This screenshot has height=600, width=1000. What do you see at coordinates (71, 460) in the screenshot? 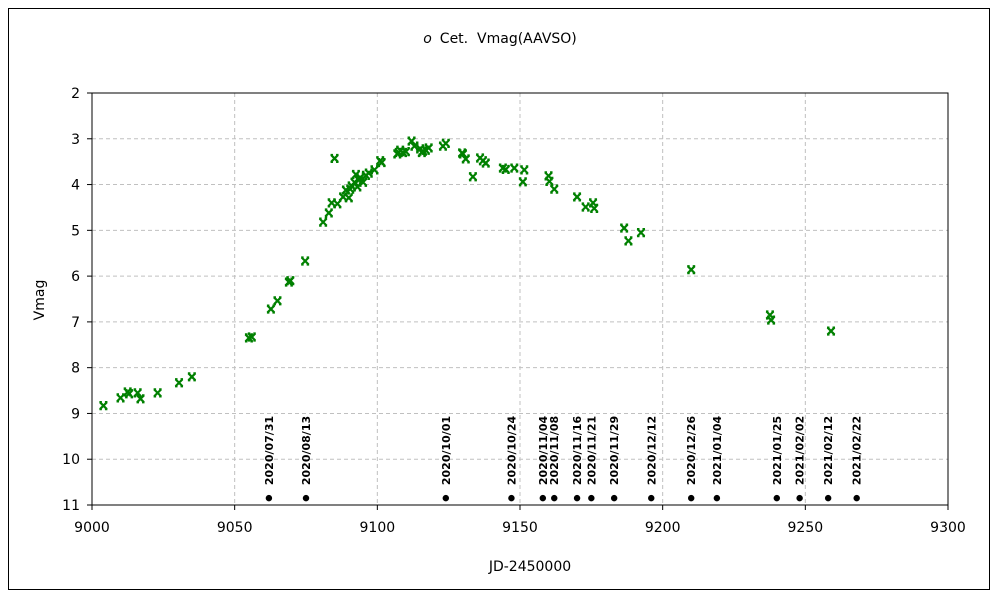
I see `y-tick-label: 10` at bounding box center [71, 460].